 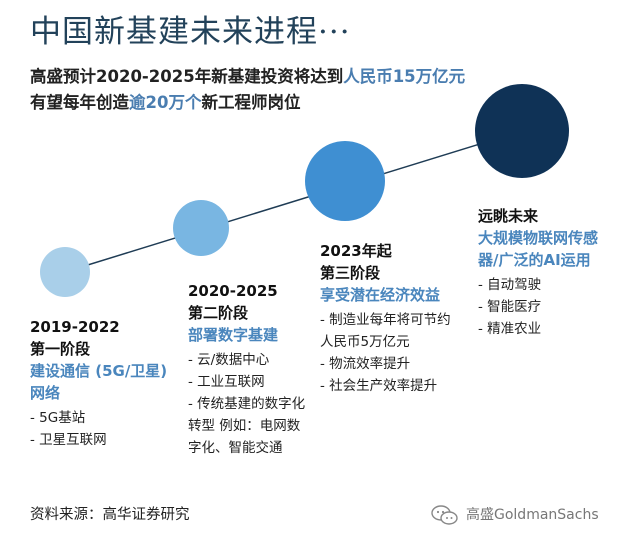 What do you see at coordinates (233, 335) in the screenshot?
I see `stage-theme: 部署数字基建` at bounding box center [233, 335].